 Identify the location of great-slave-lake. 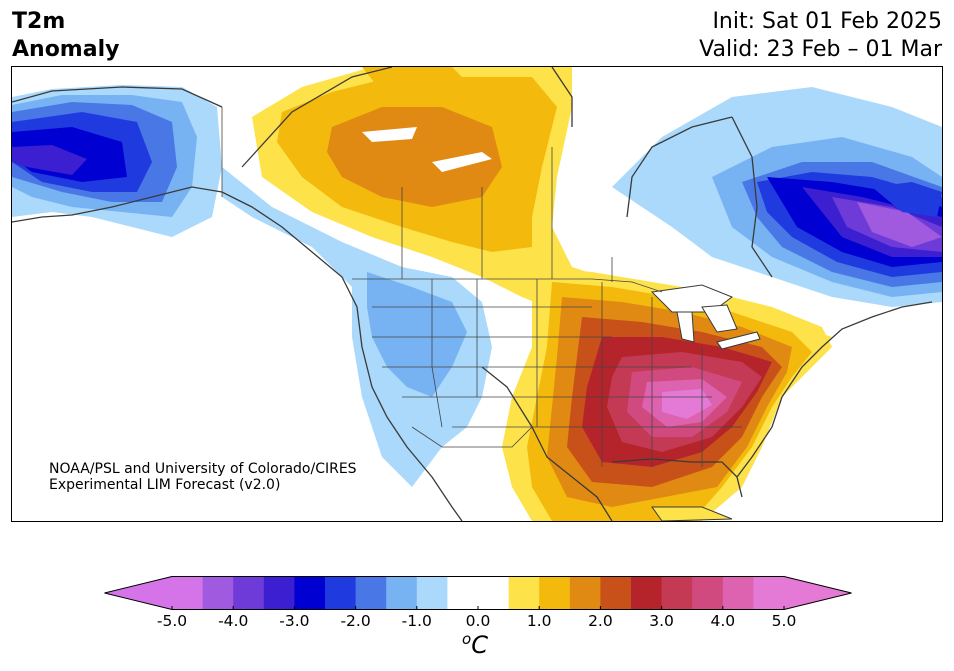
(462, 162).